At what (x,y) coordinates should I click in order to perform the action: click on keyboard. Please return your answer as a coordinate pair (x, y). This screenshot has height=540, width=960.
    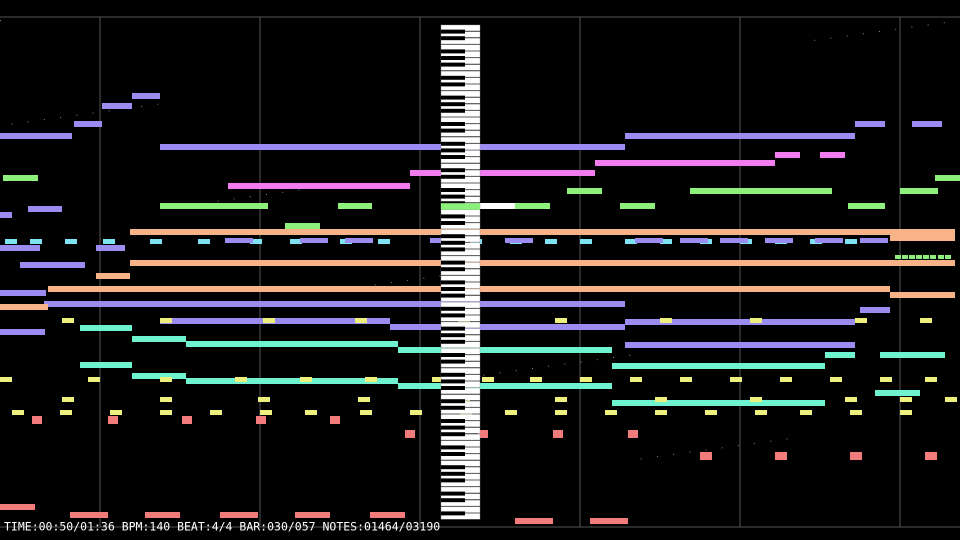
    Looking at the image, I should click on (460, 272).